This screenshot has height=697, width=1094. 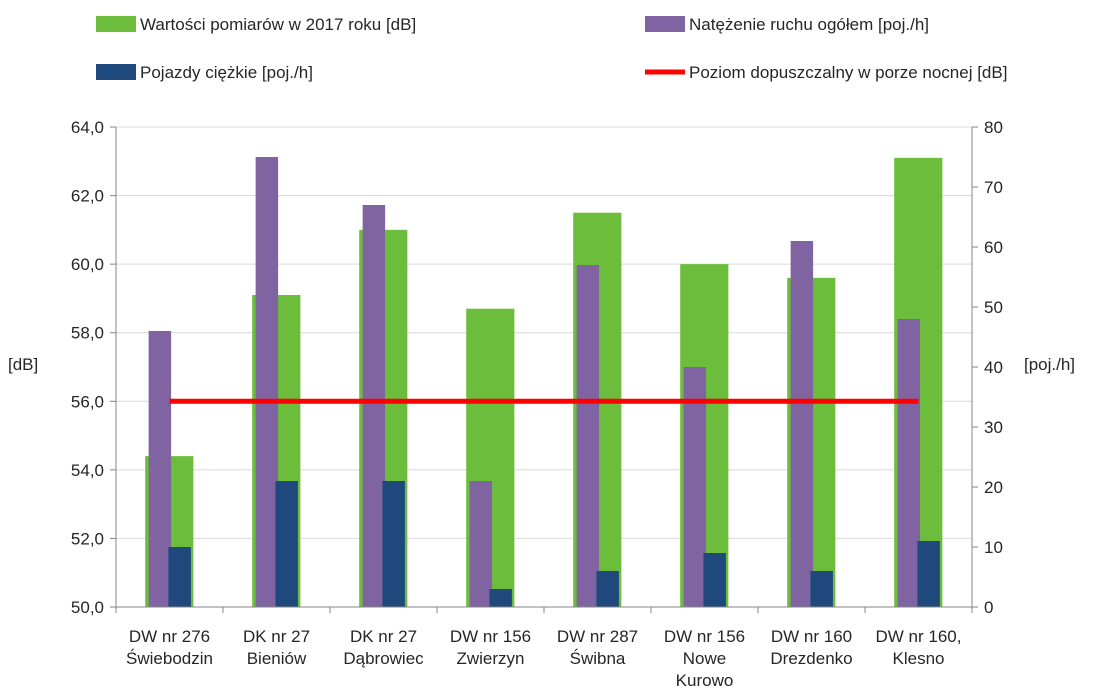 I want to click on legend-item-limit-label: Poziom dopuszczalny w porze nocnej [dB], so click(x=848, y=72).